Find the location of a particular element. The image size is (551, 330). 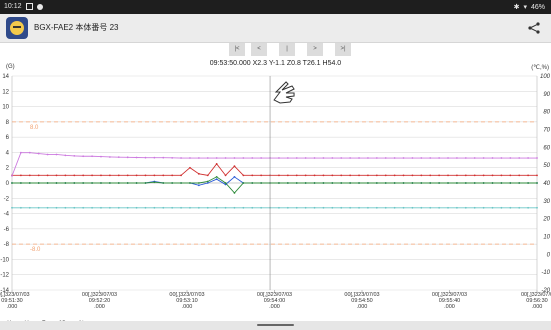

prev-button: < is located at coordinates (259, 49).